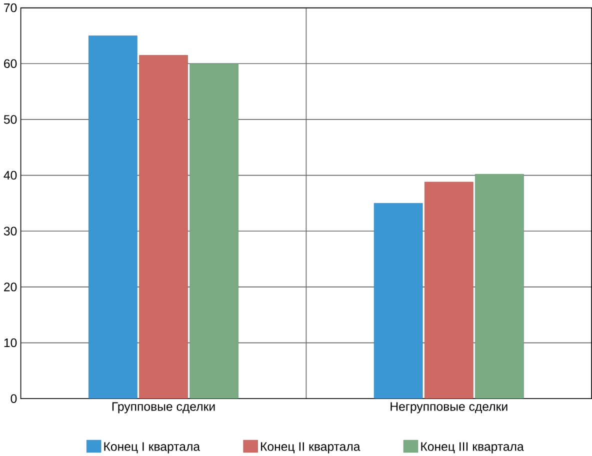 The height and width of the screenshot is (456, 592). Describe the element at coordinates (449, 408) in the screenshot. I see `x-tick-label: Негрупповые сделки` at that location.